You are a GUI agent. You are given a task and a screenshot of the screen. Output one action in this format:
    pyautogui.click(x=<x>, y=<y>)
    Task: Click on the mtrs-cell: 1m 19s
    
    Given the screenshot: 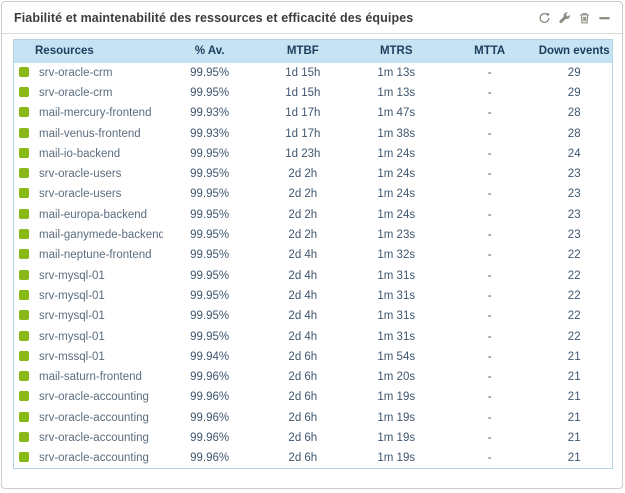 What is the action you would take?
    pyautogui.click(x=396, y=458)
    